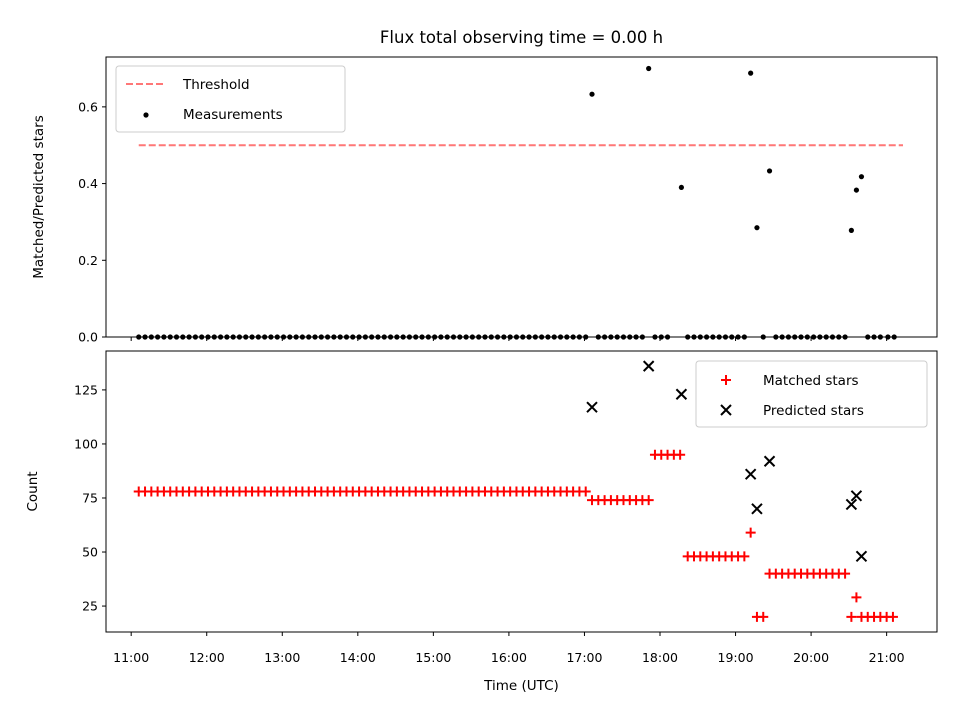  I want to click on x-tick-label: 19:00, so click(736, 657).